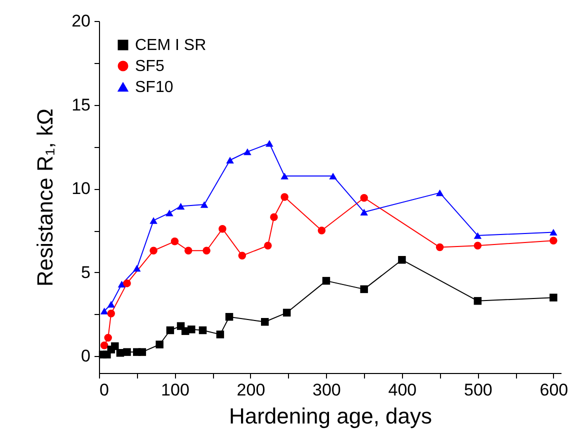  What do you see at coordinates (154, 87) in the screenshot?
I see `legend-label: SF10` at bounding box center [154, 87].